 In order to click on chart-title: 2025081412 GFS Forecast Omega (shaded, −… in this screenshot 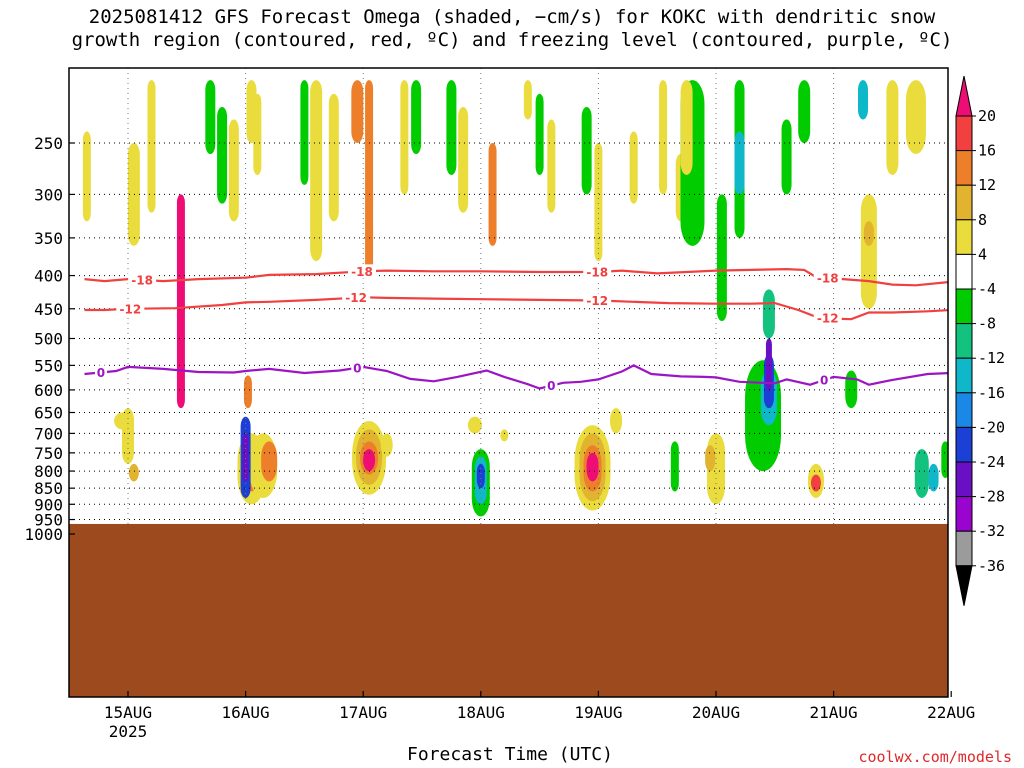, I will do `click(512, 29)`.